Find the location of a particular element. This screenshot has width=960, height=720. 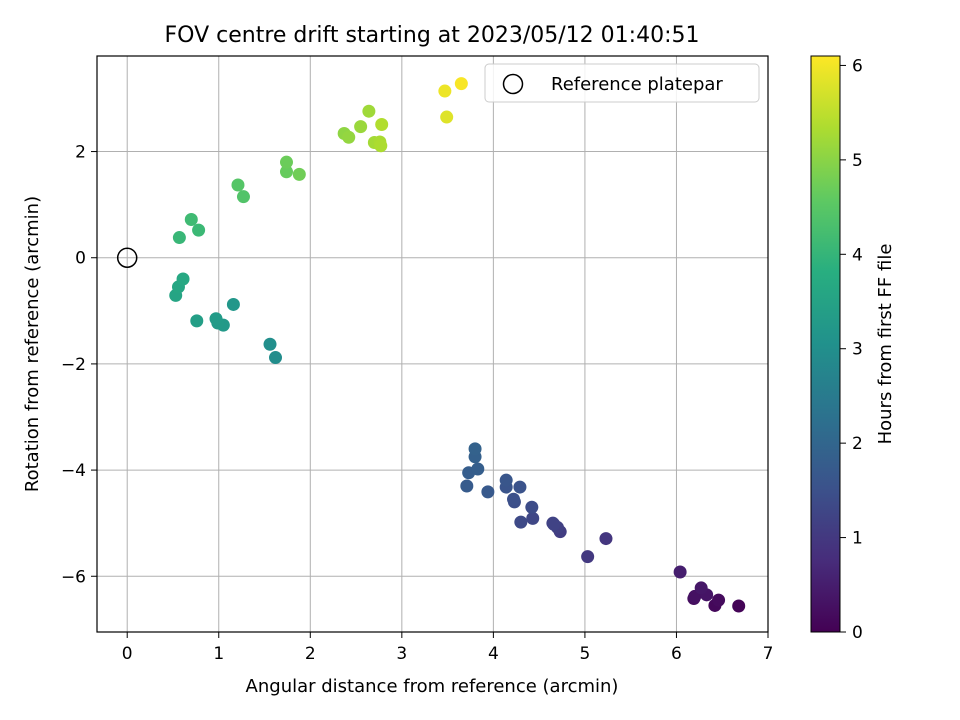

y-tick-label: −2 is located at coordinates (73, 365).